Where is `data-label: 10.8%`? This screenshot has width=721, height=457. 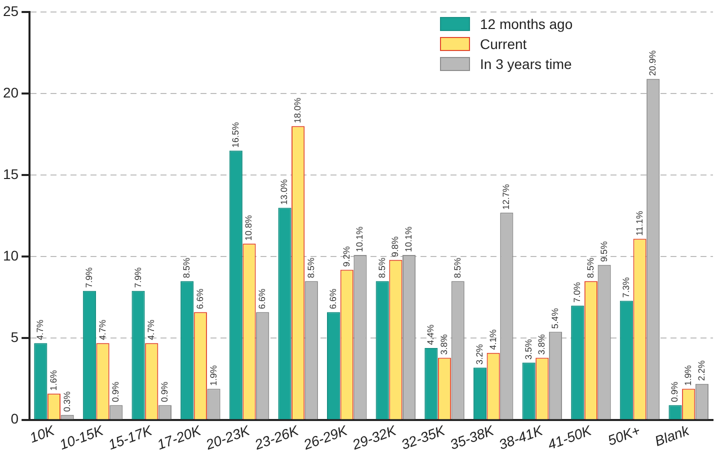
data-label: 10.8% is located at coordinates (249, 228).